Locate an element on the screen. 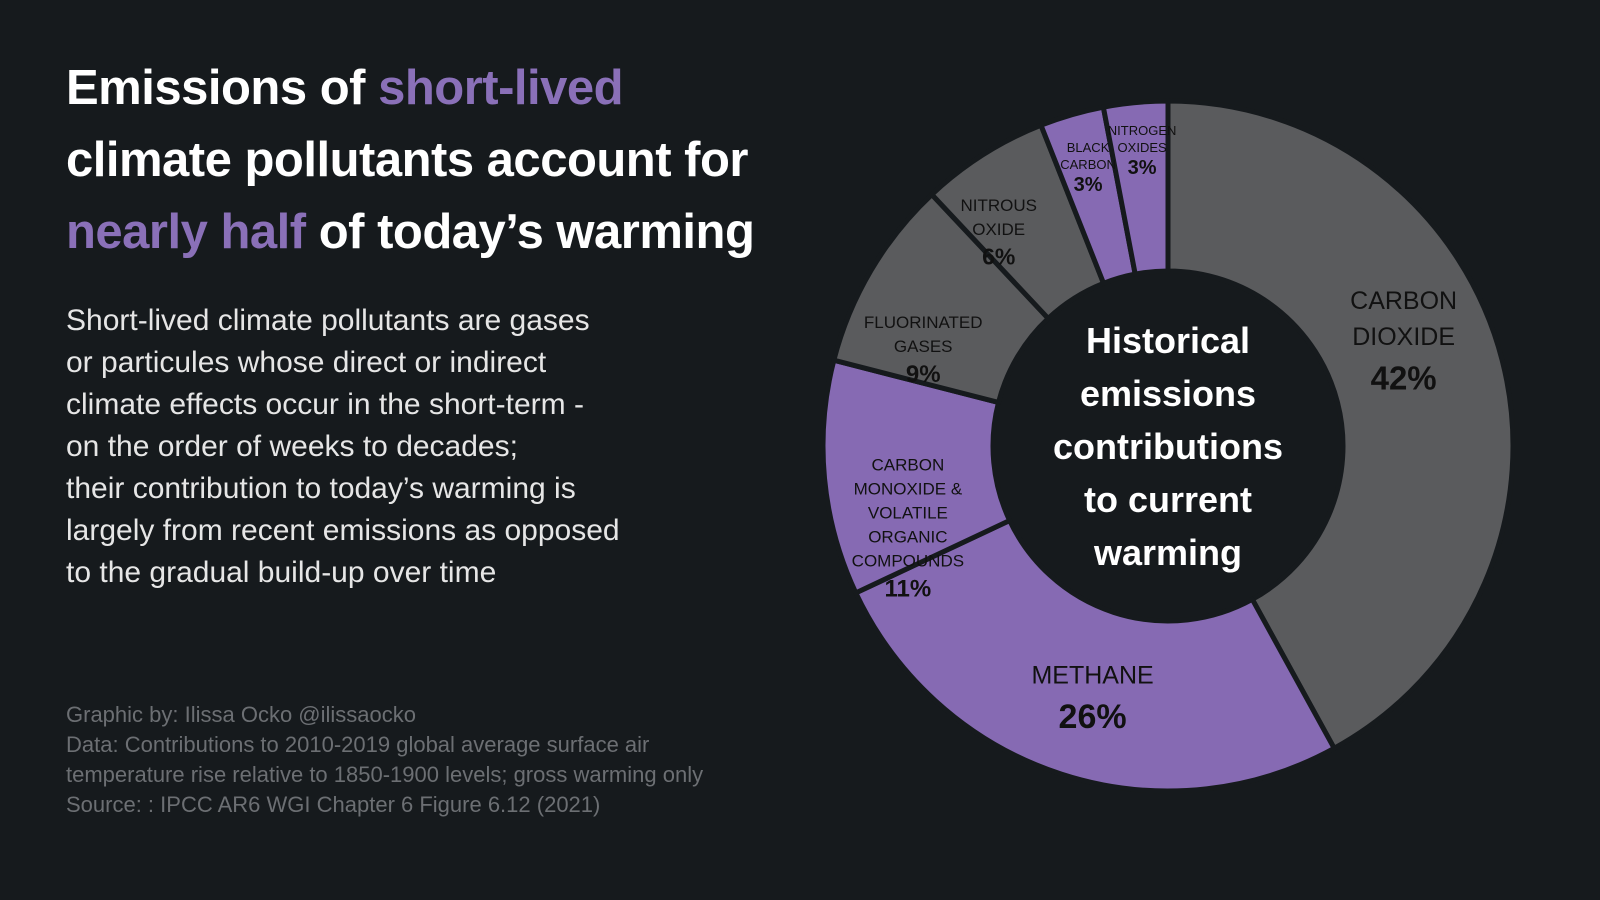 This screenshot has width=1600, height=900. slice-label: METHANE 26% is located at coordinates (1092, 698).